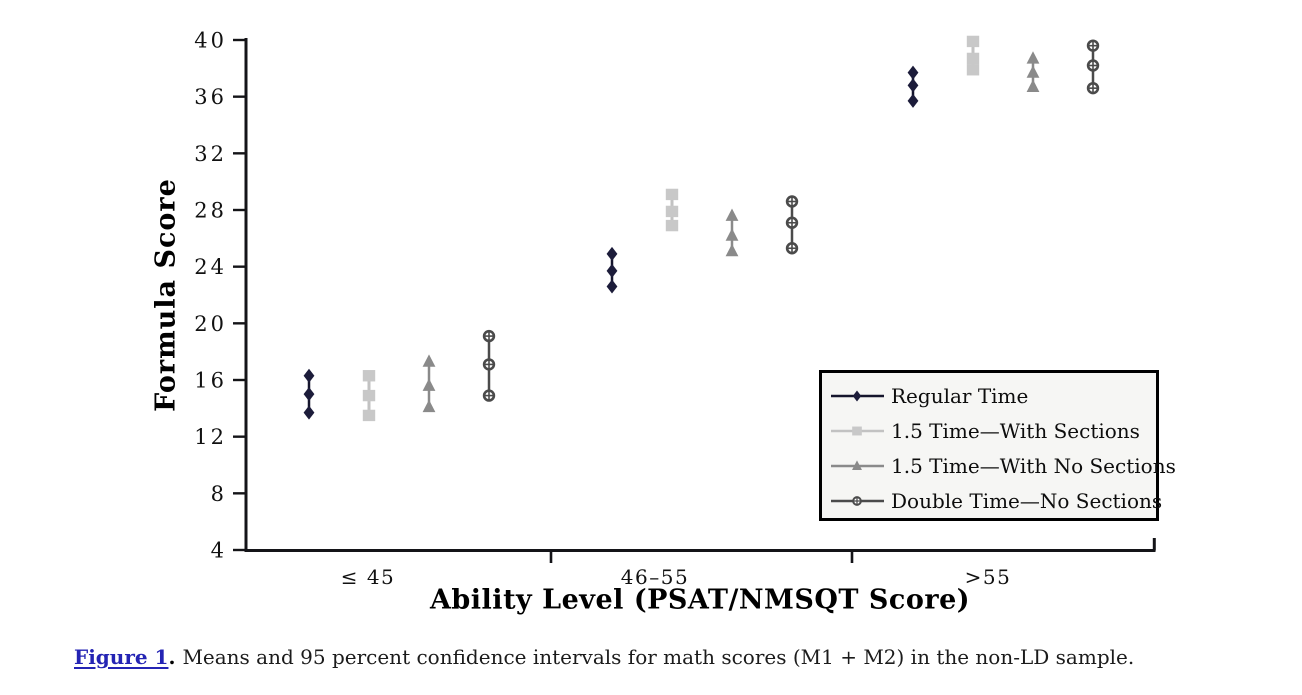  What do you see at coordinates (166, 295) in the screenshot?
I see `y-axis-title: Formula Score` at bounding box center [166, 295].